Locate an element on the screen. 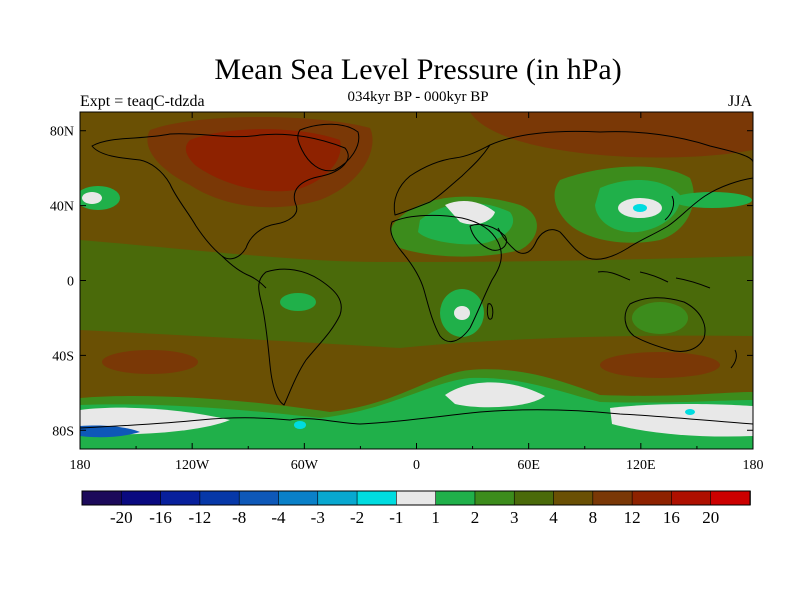 The image size is (800, 600). coast-africa is located at coordinates (446, 278).